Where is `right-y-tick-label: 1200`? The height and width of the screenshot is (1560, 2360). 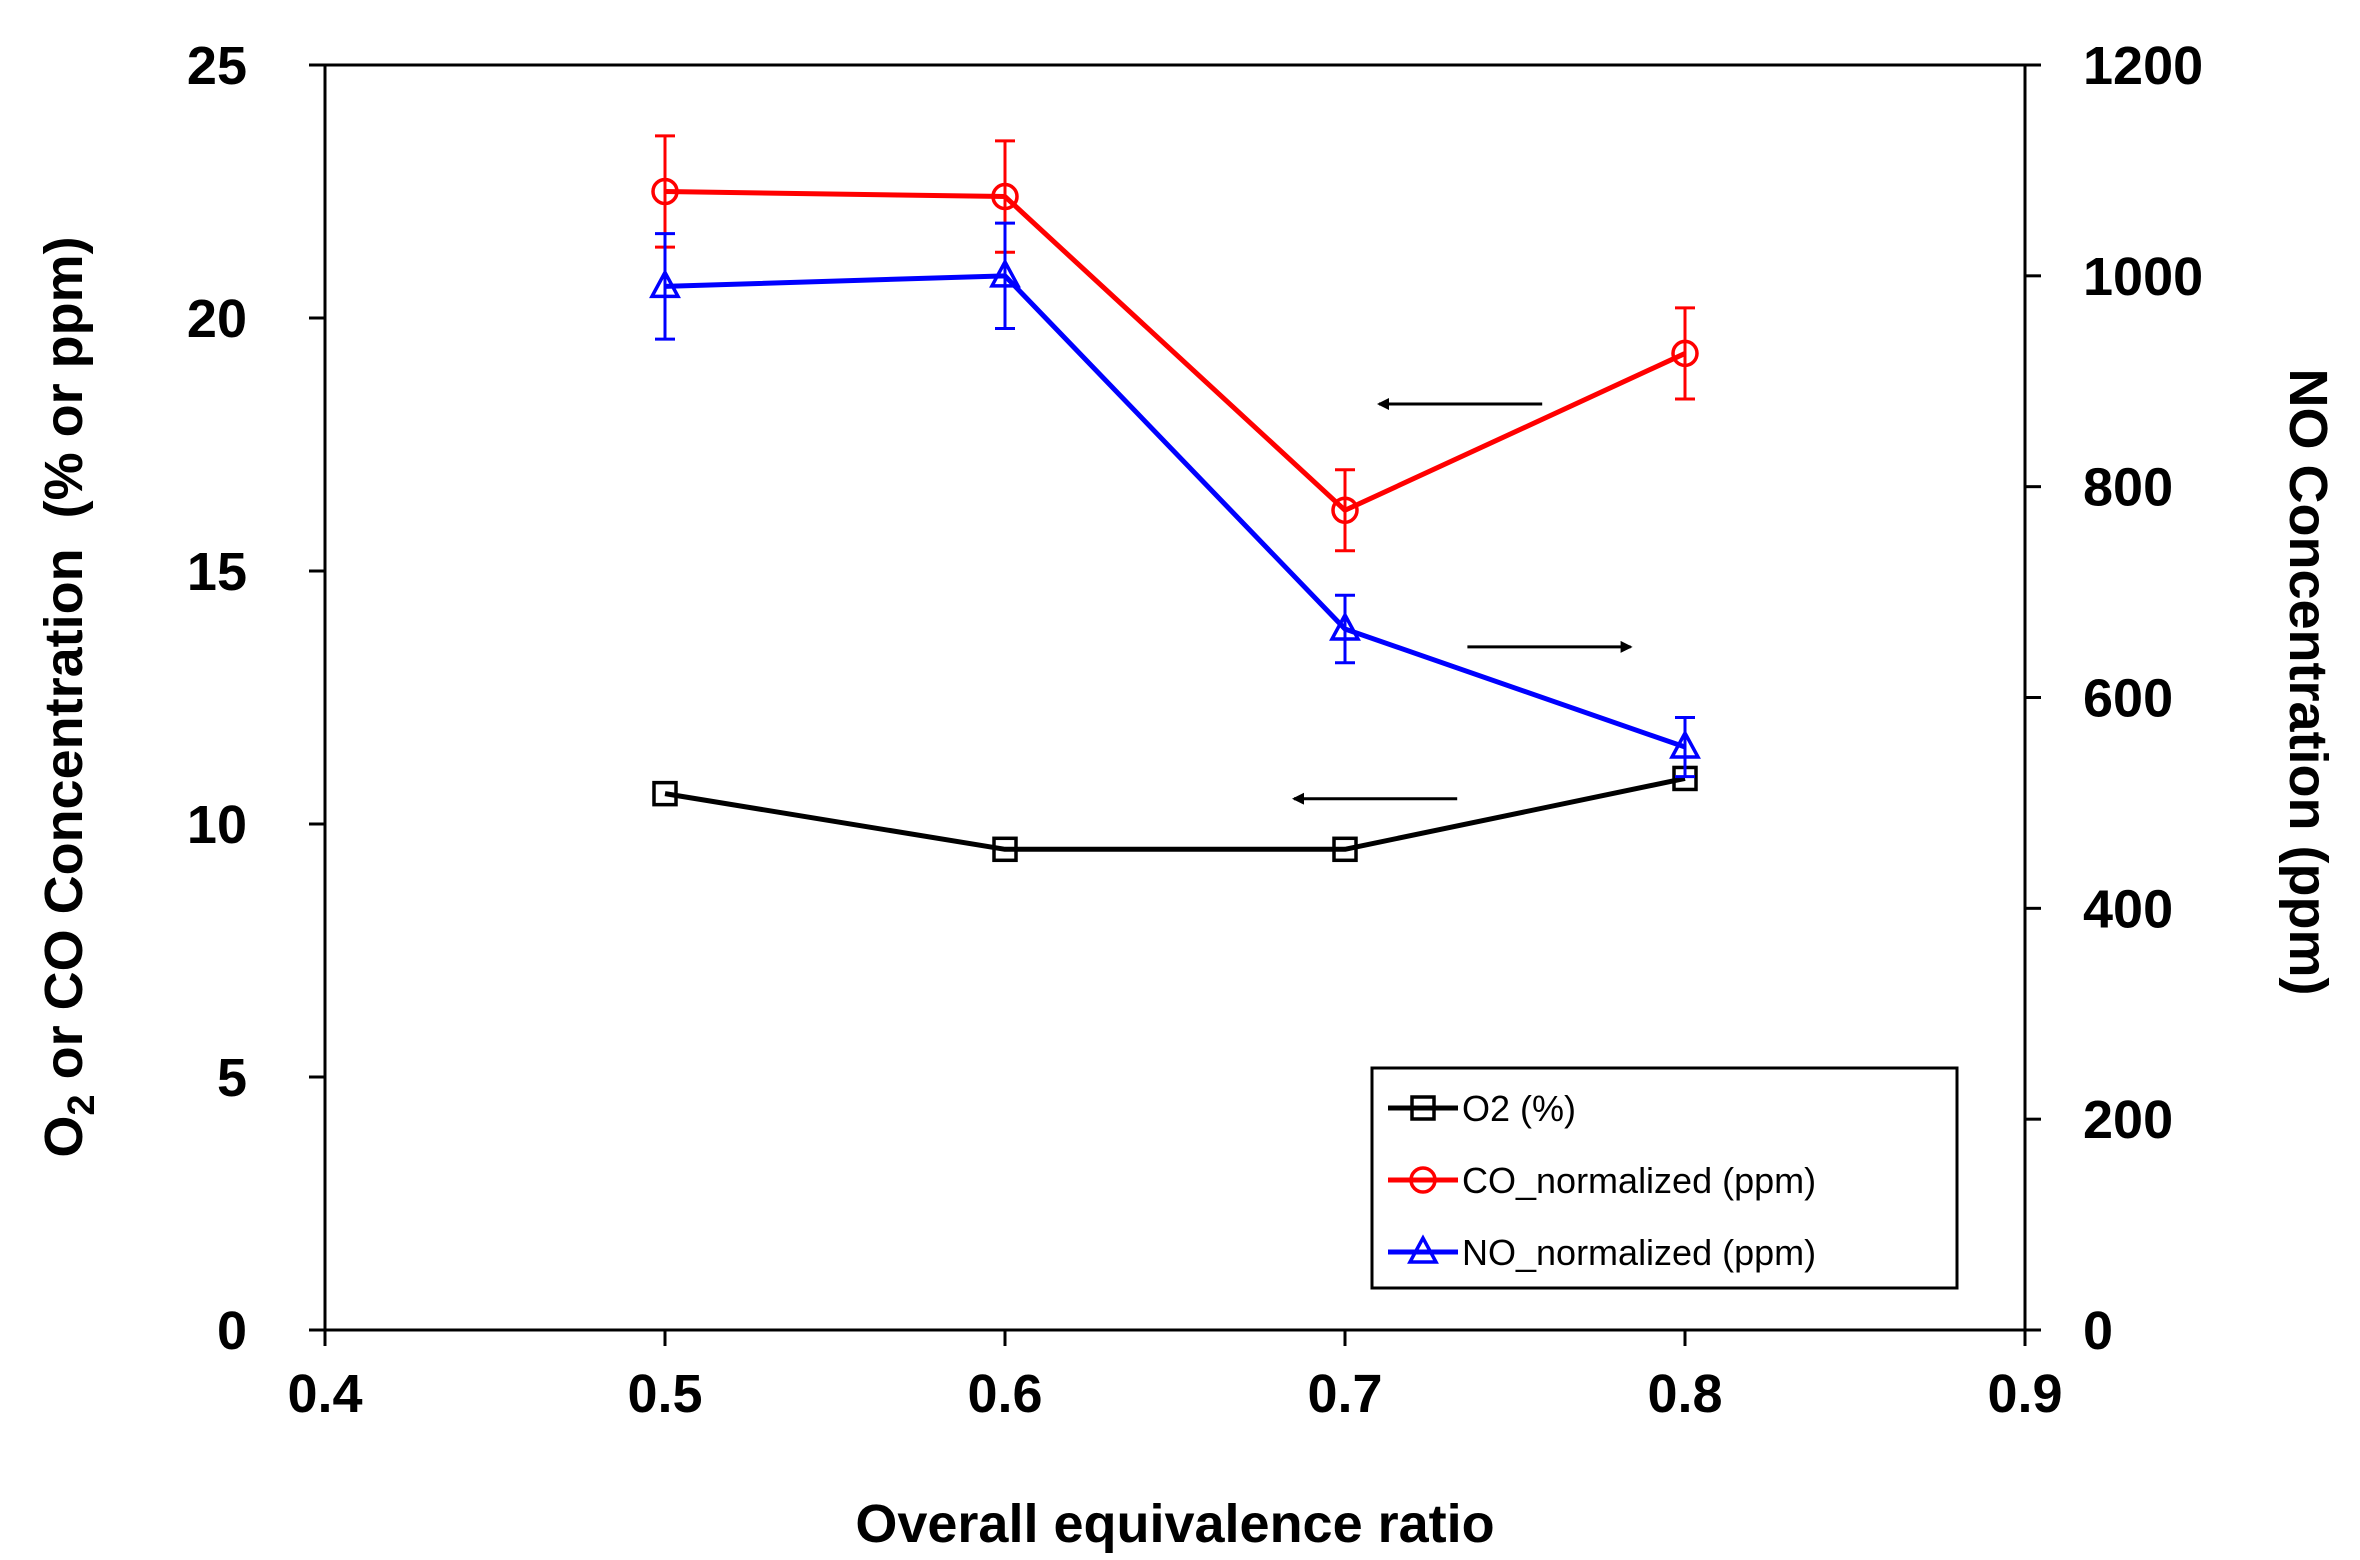
right-y-tick-label: 1200 is located at coordinates (2143, 66).